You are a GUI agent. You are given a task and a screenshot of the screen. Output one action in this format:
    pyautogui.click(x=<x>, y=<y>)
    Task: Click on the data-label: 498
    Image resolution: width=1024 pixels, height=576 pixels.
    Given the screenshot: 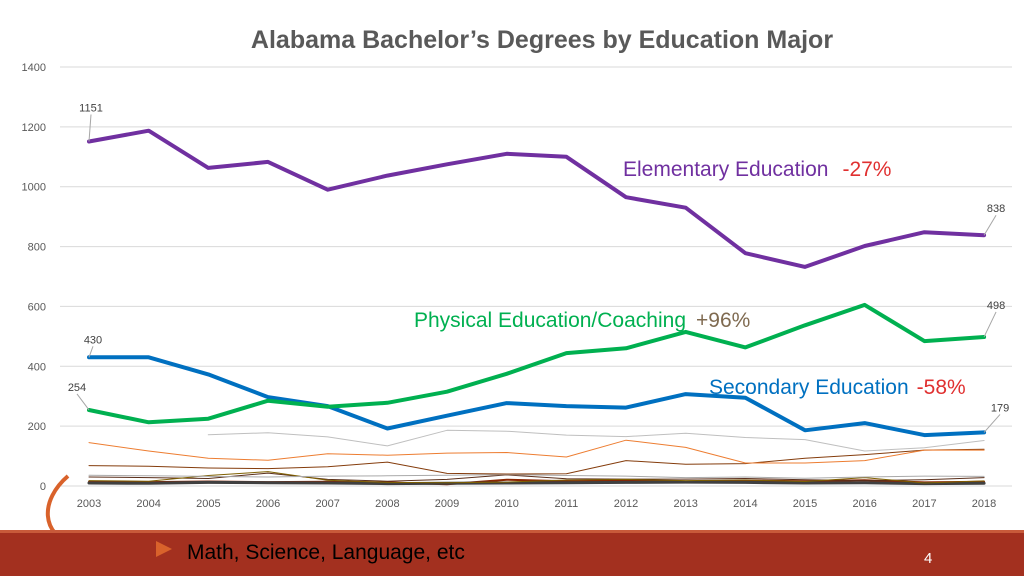 What is the action you would take?
    pyautogui.click(x=996, y=306)
    